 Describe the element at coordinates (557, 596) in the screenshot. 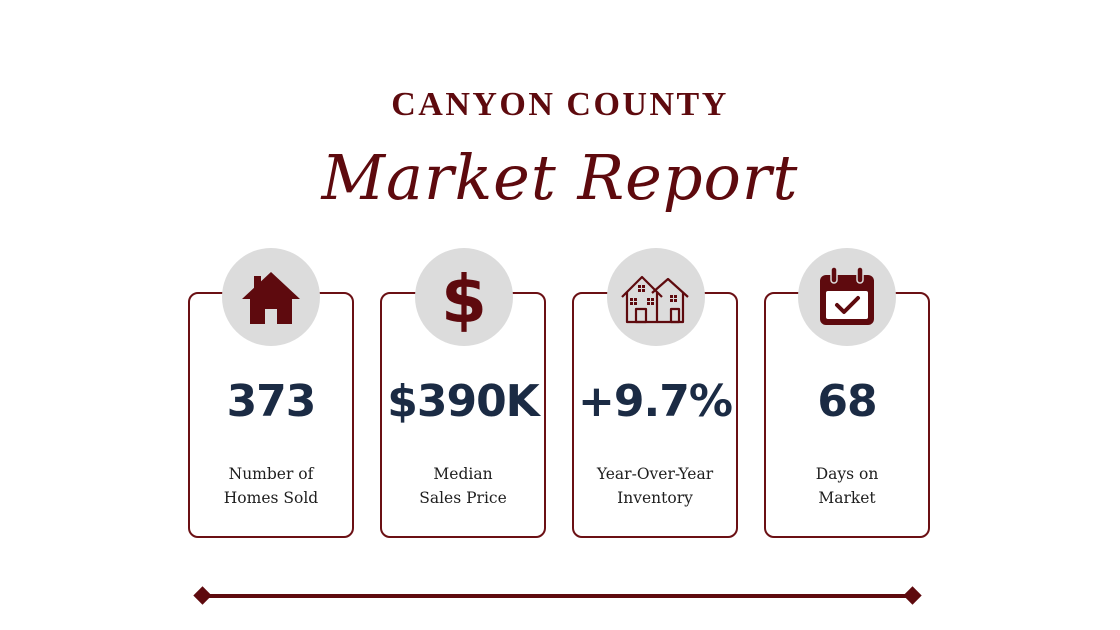

I see `bottom-divider-line` at that location.